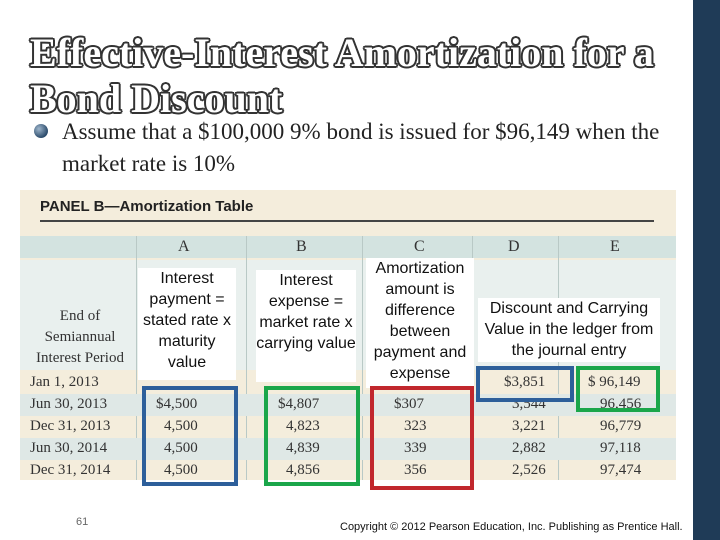 The width and height of the screenshot is (720, 540). What do you see at coordinates (348, 247) in the screenshot?
I see `column-letter-row` at bounding box center [348, 247].